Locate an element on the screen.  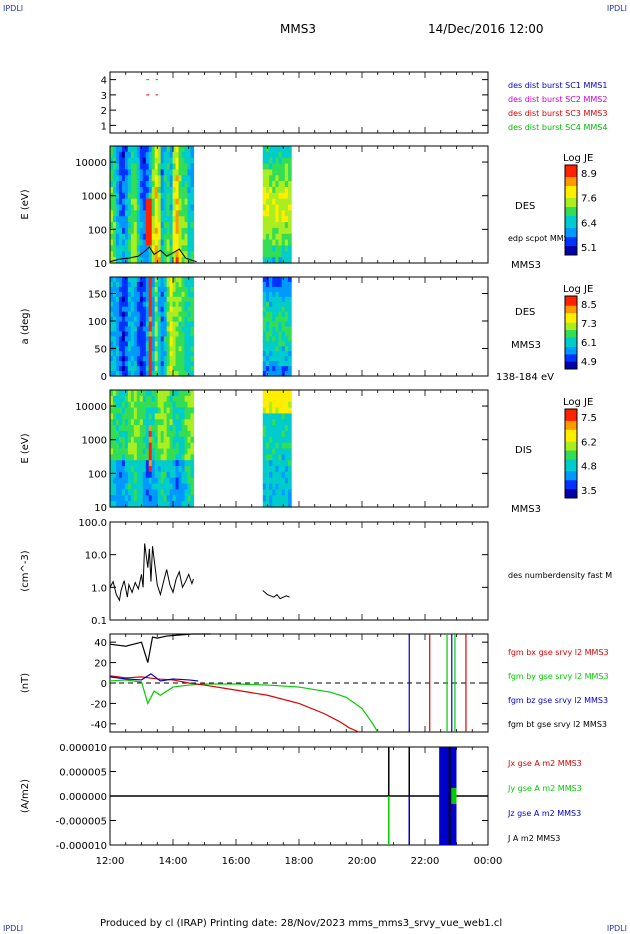
fgm-legend-3: fgm bt gse srvy l2 MMS3 is located at coordinates (557, 724).